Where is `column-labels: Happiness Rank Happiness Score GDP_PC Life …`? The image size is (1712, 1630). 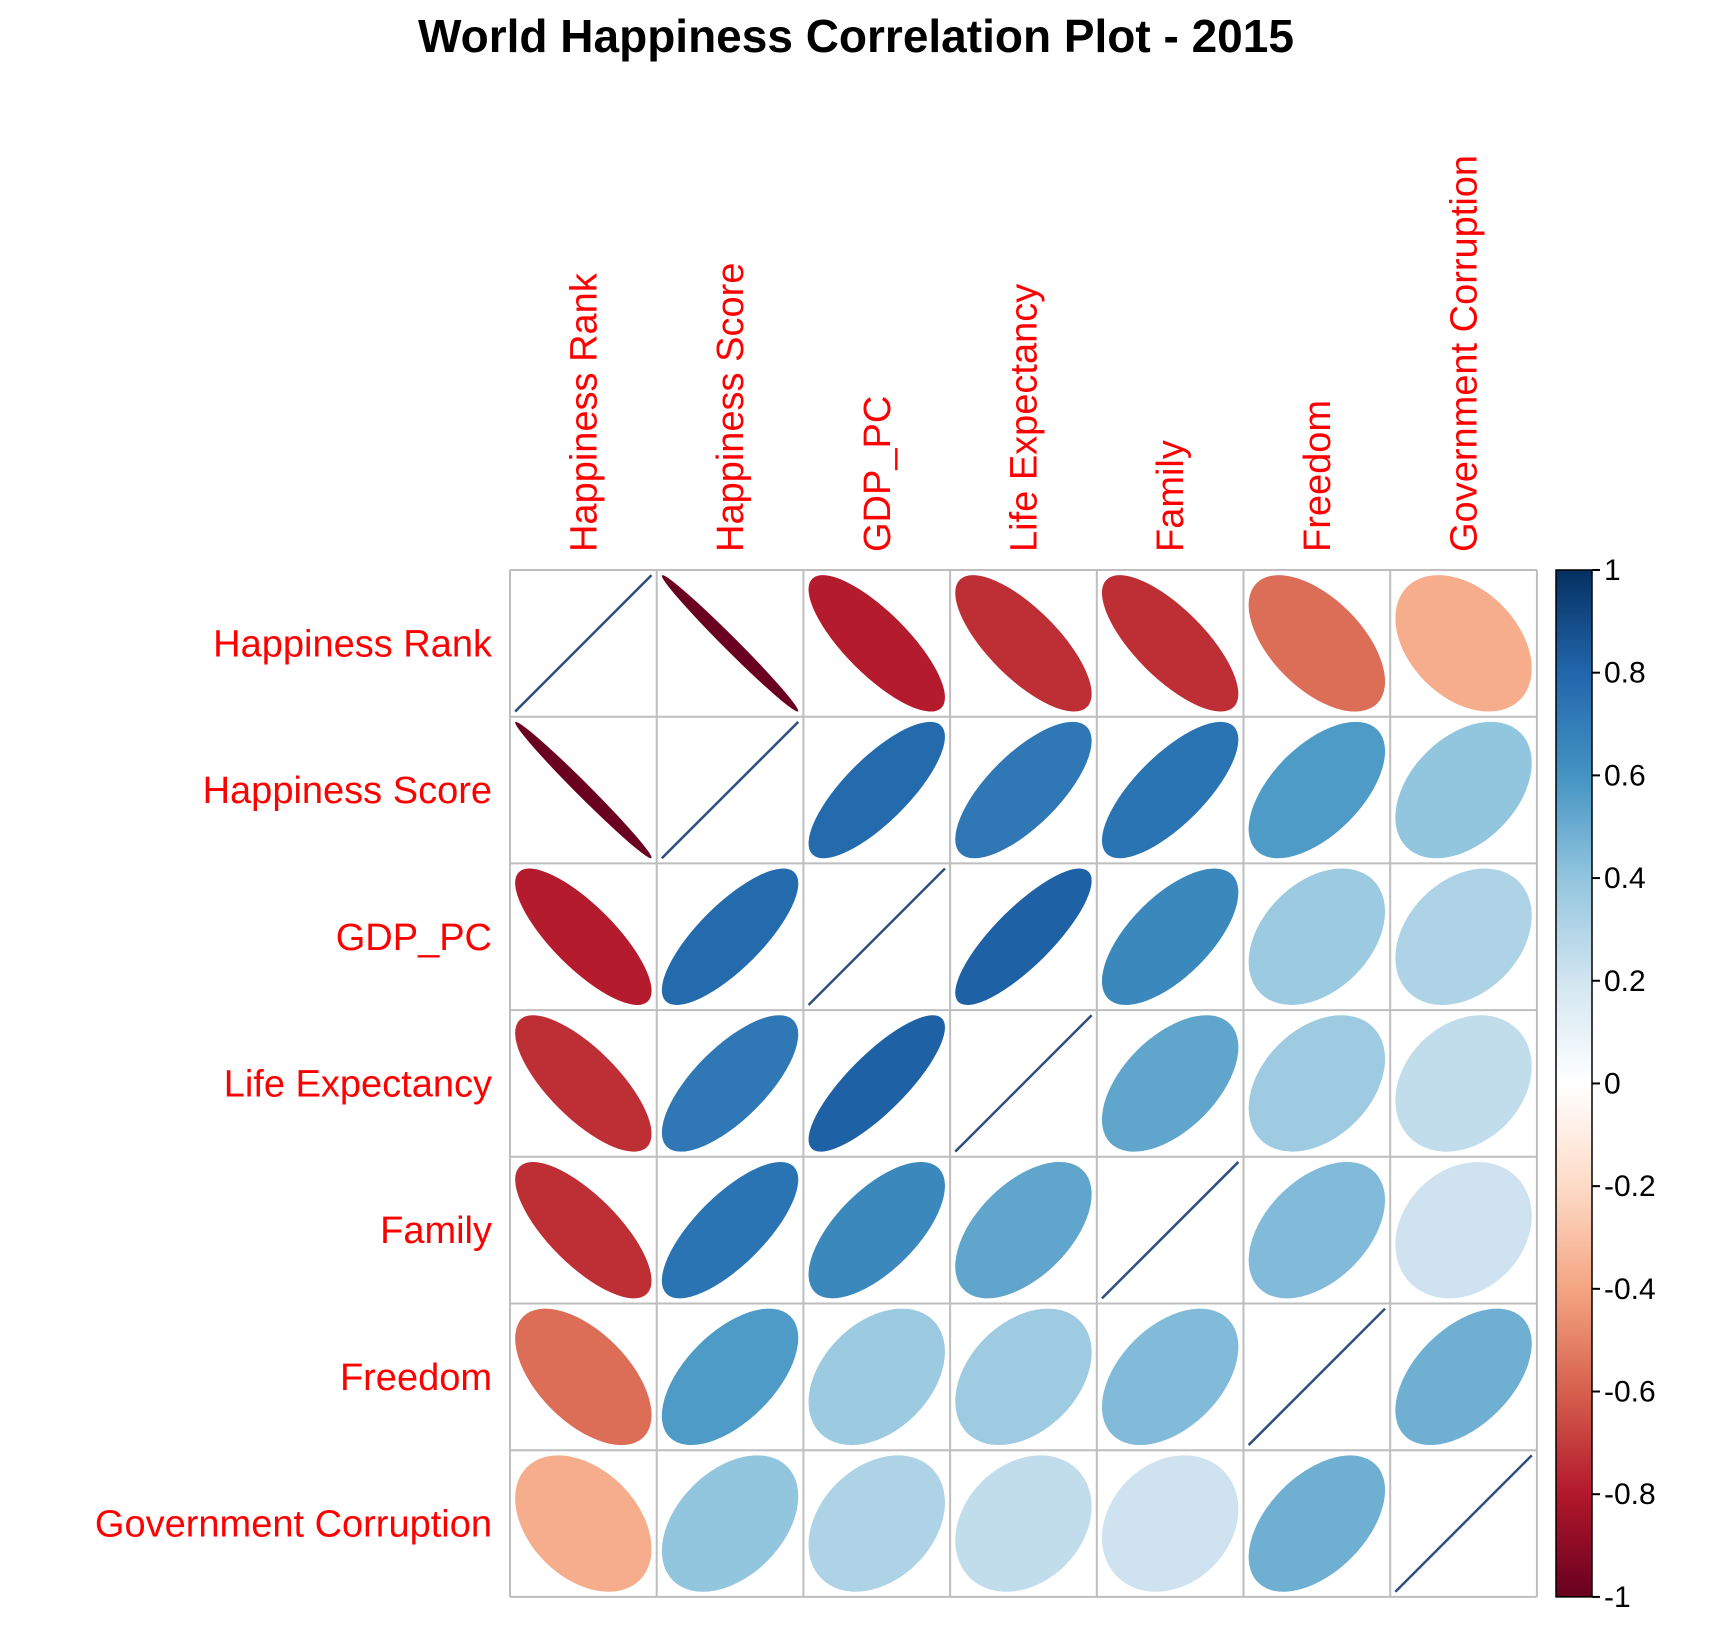
column-labels: Happiness Rank Happiness Score GDP_PC Life … is located at coordinates (1024, 353).